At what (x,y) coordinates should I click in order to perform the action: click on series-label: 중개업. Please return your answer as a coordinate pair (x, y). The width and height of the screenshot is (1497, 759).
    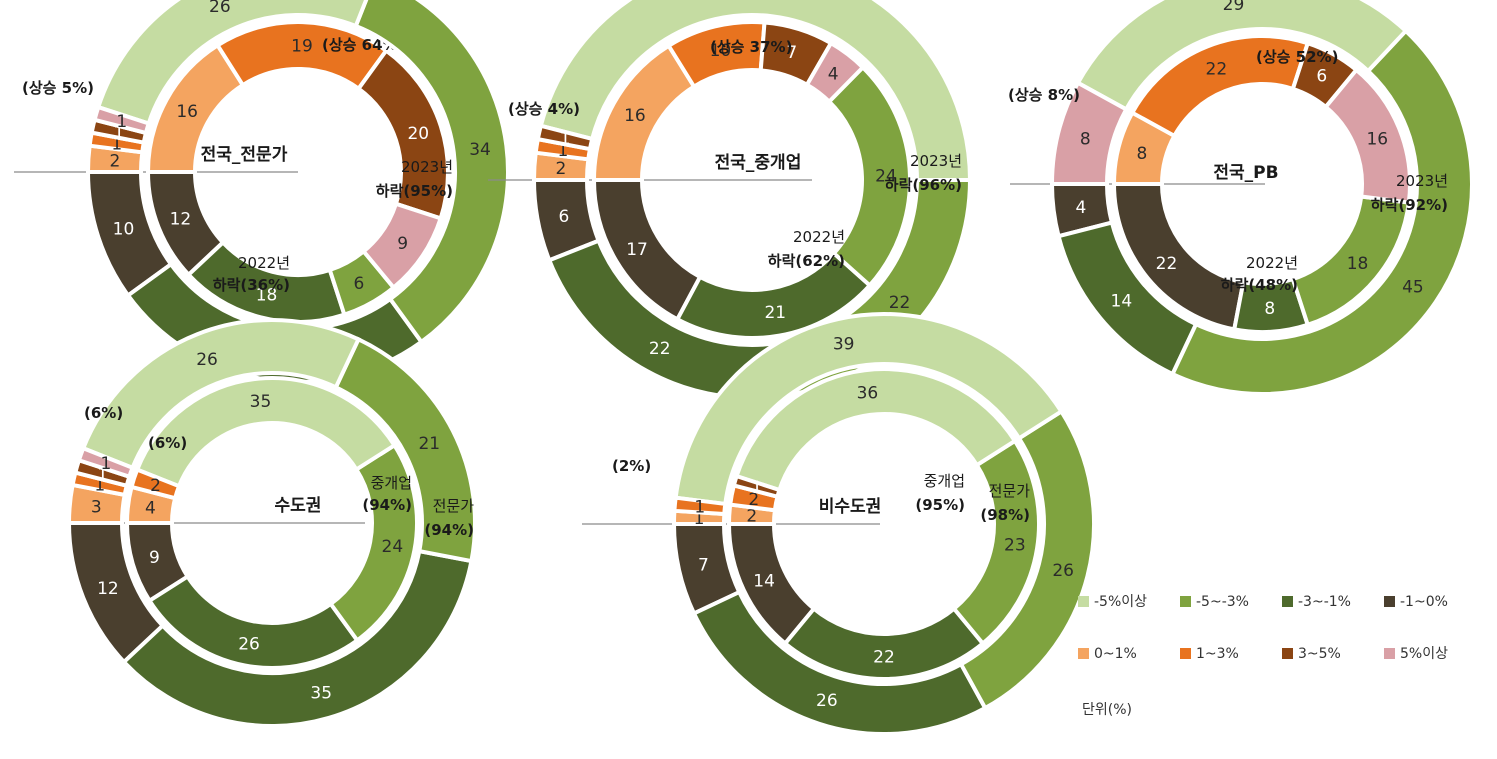
    Looking at the image, I should click on (944, 481).